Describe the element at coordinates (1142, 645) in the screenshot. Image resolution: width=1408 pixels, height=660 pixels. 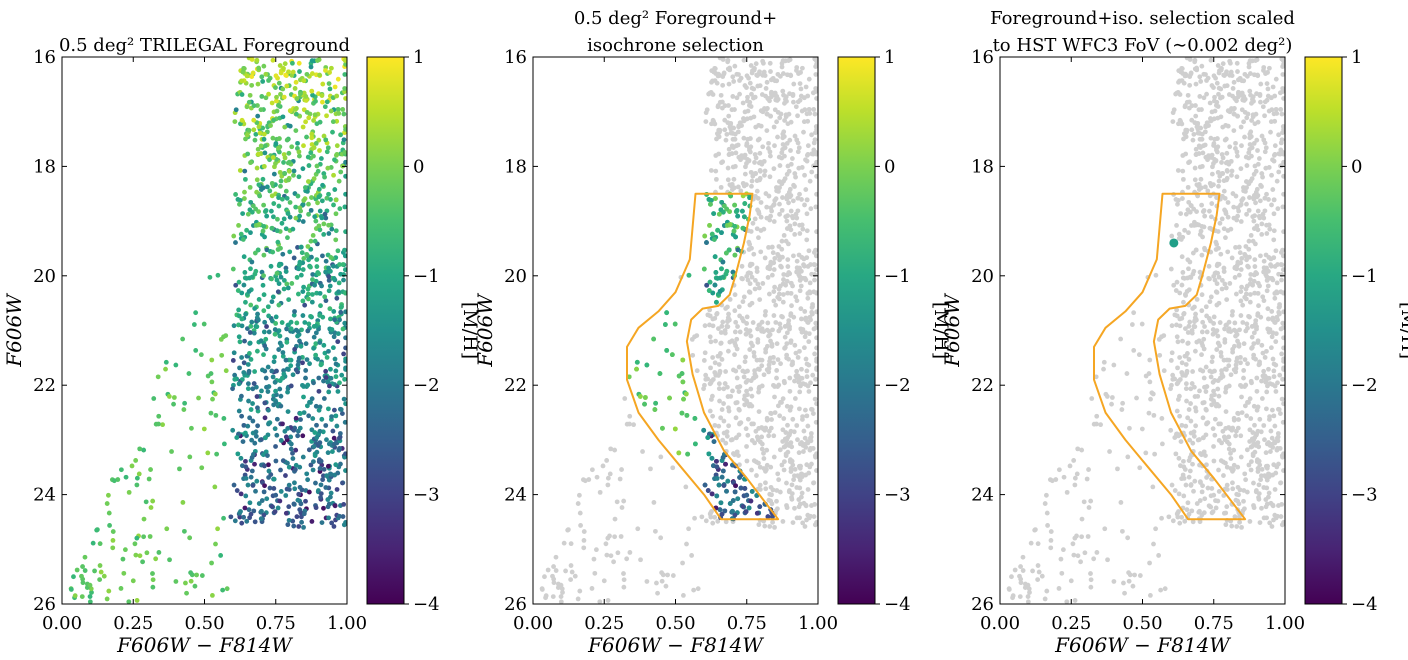
I see `x-axis-label: F606W − F814W` at that location.